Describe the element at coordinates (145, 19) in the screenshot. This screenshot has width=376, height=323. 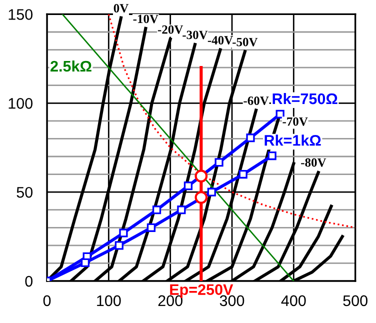
I see `series-label: -10V` at that location.